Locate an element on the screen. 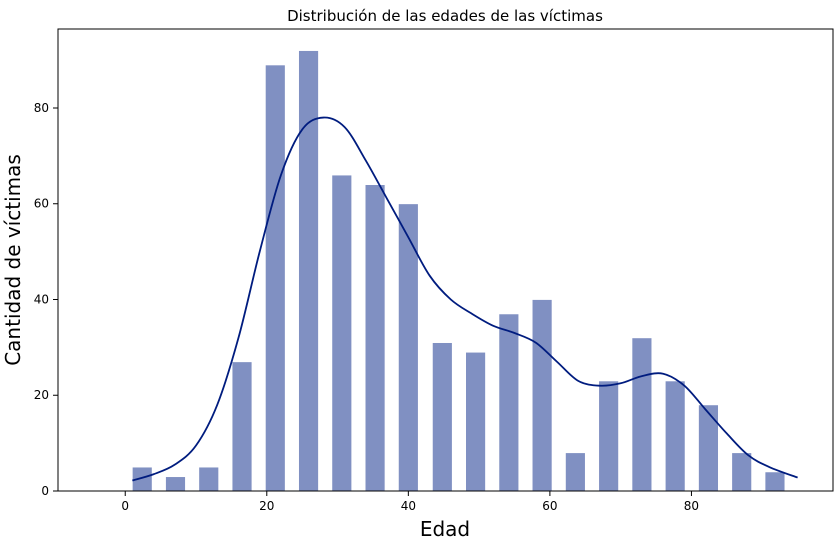  y-tick-label: 0 is located at coordinates (45, 491).